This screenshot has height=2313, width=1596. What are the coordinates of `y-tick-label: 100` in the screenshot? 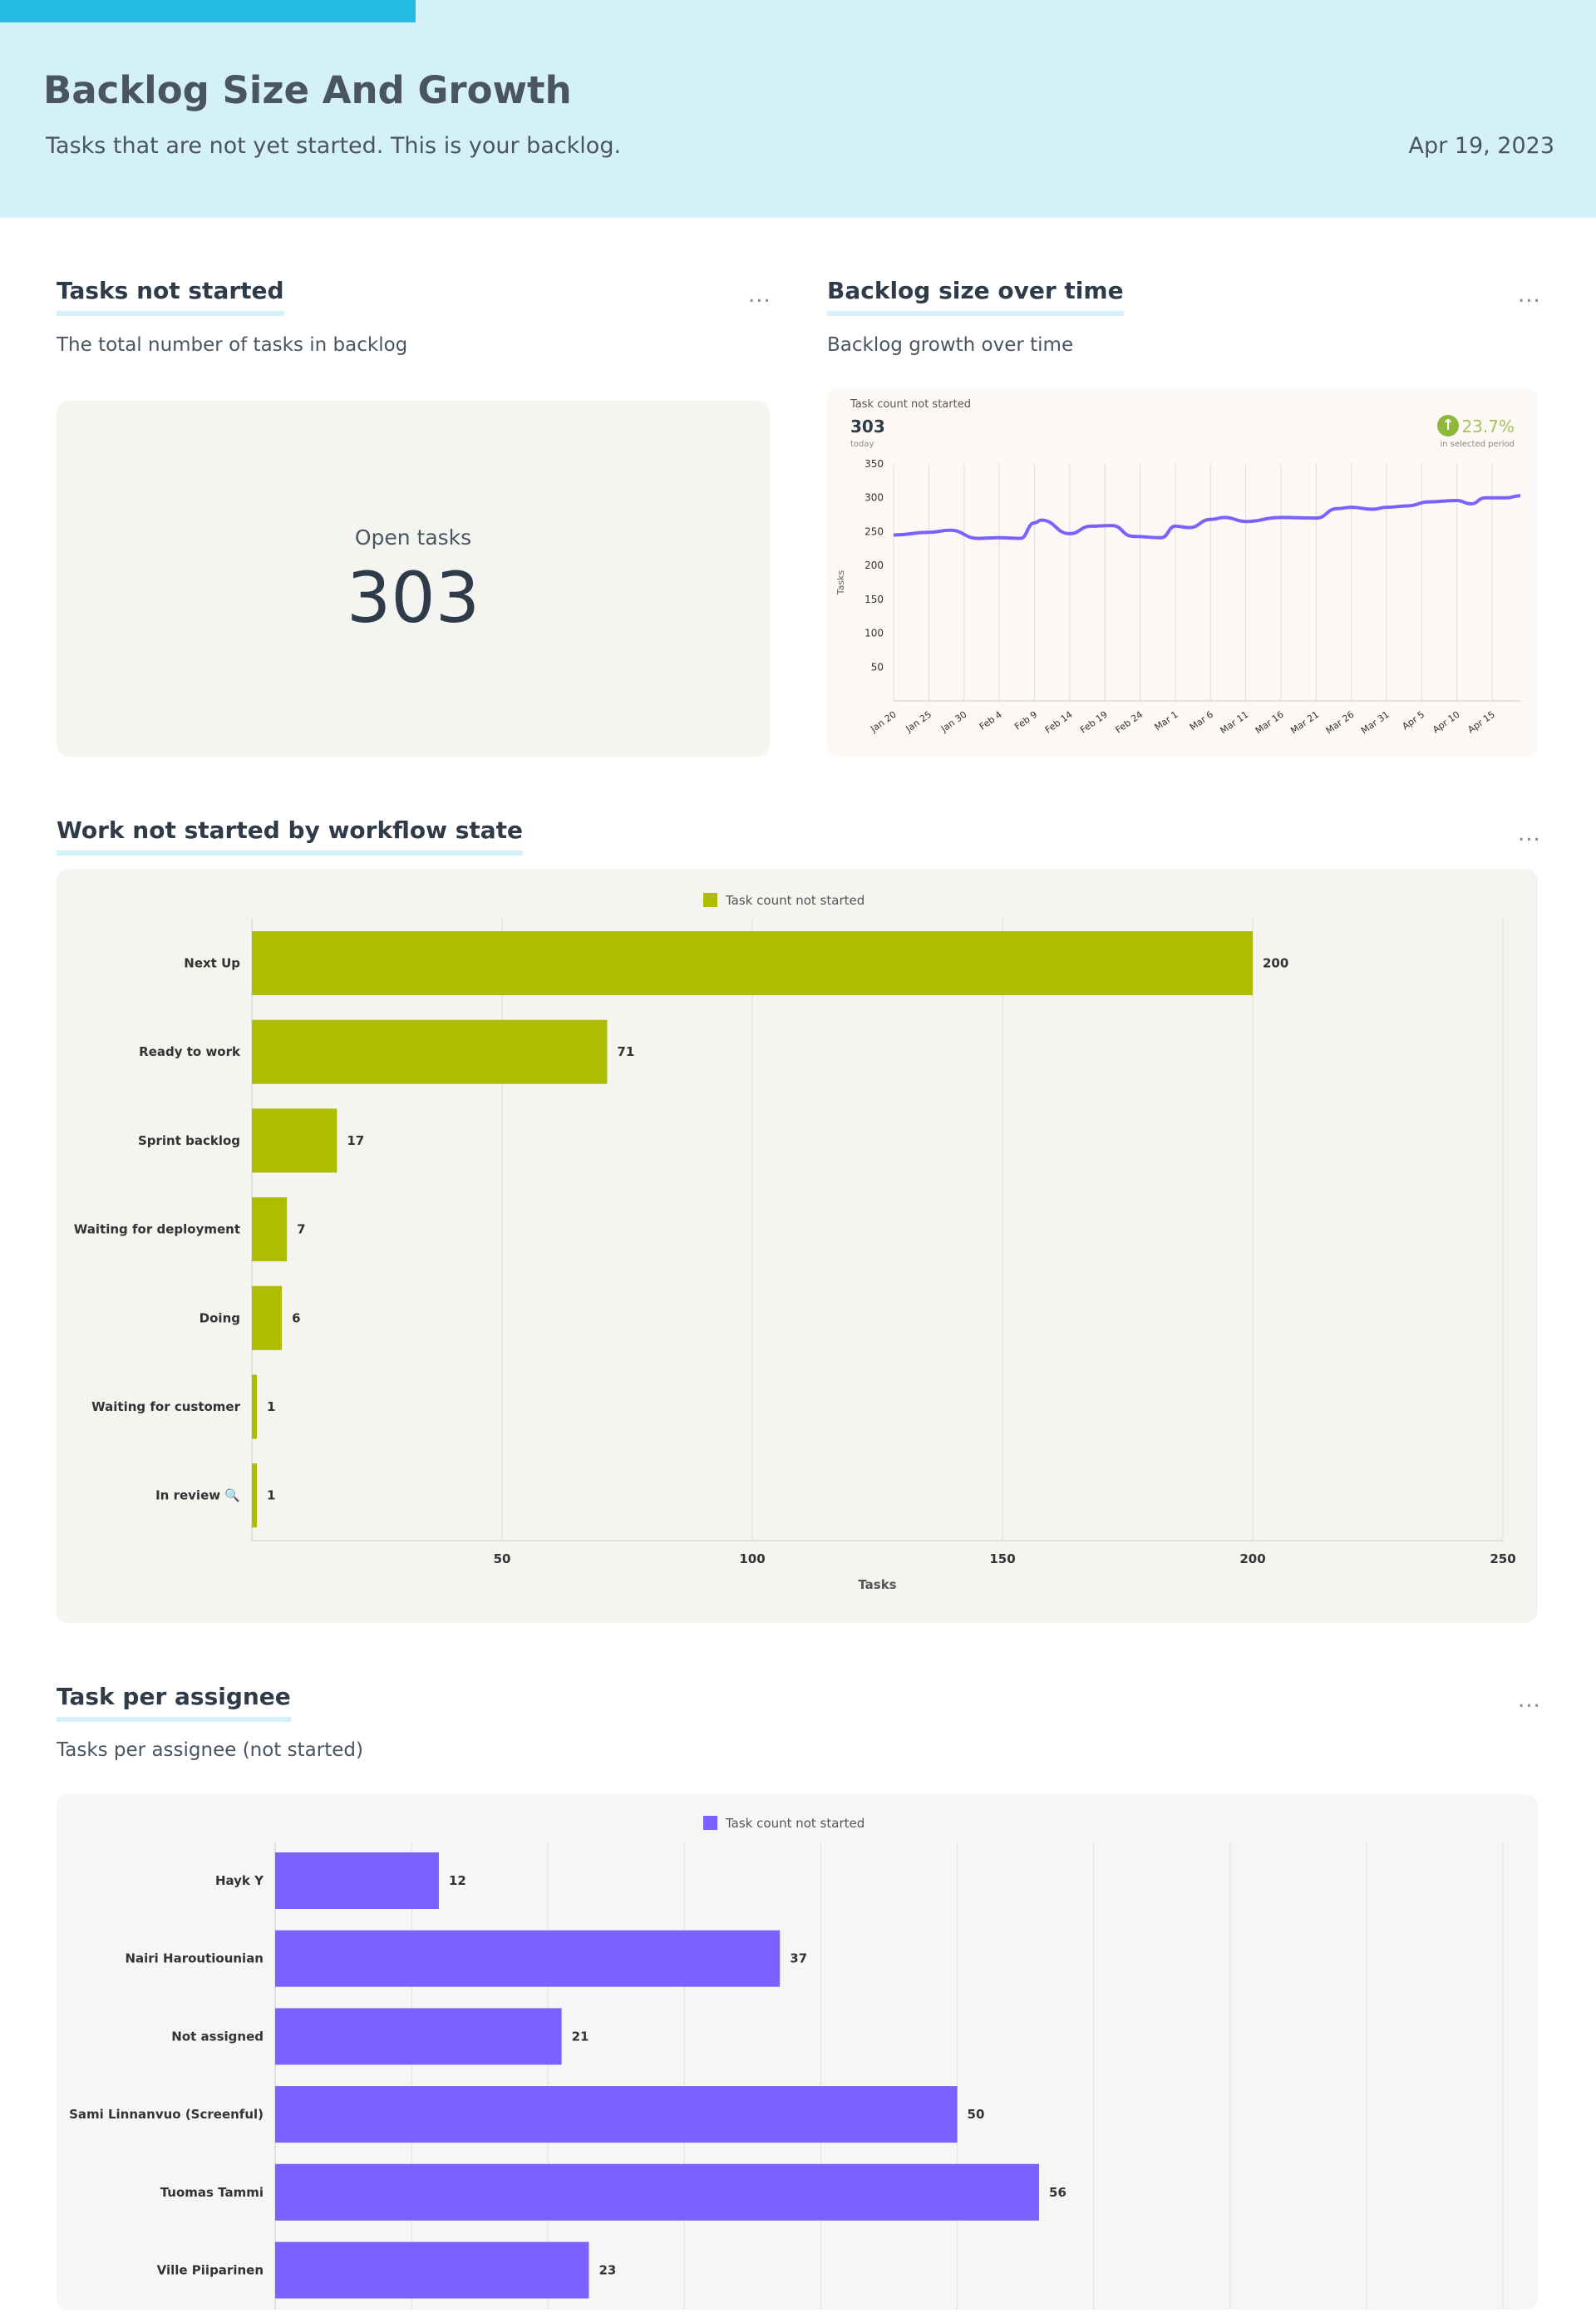 It's located at (874, 633).